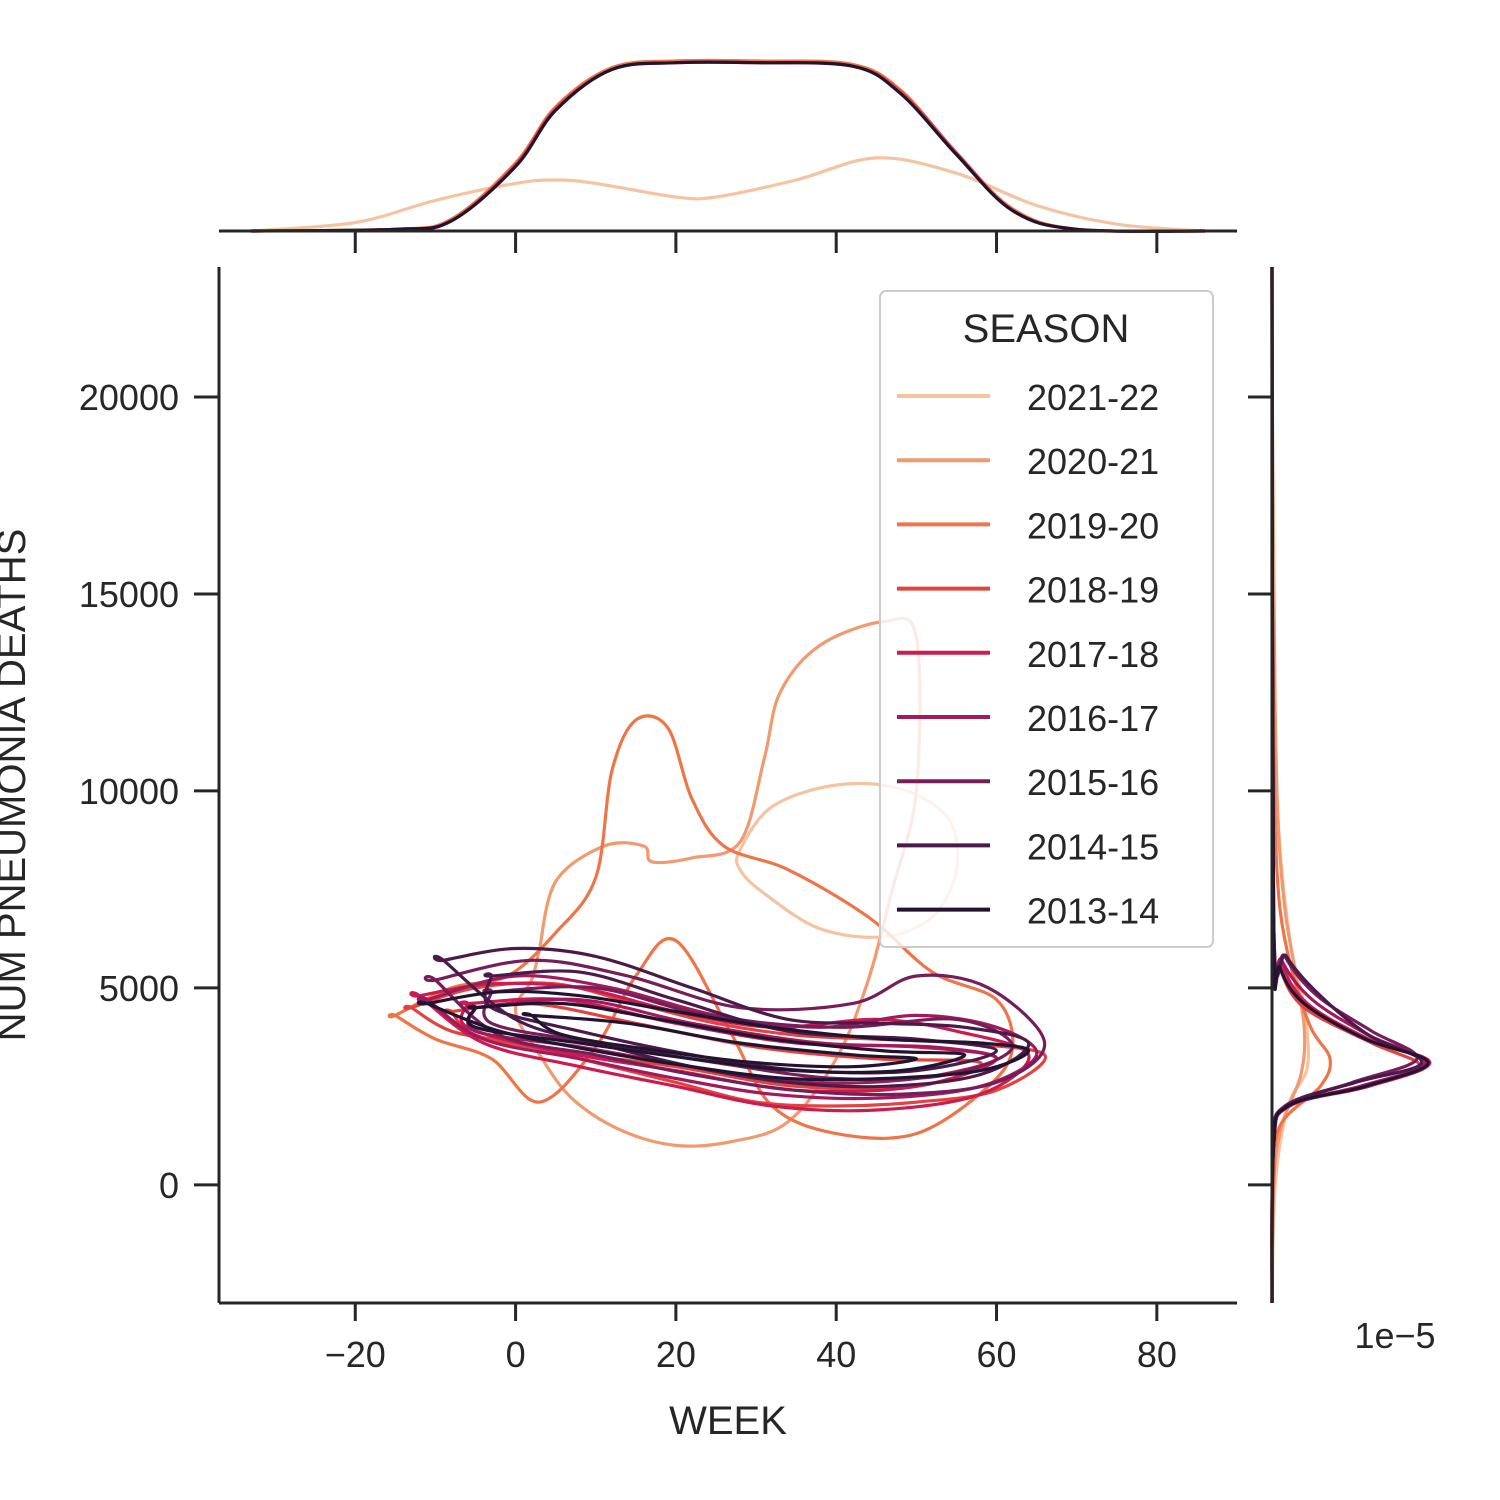  What do you see at coordinates (1093, 718) in the screenshot?
I see `legend-label-2016-17: 2016-17` at bounding box center [1093, 718].